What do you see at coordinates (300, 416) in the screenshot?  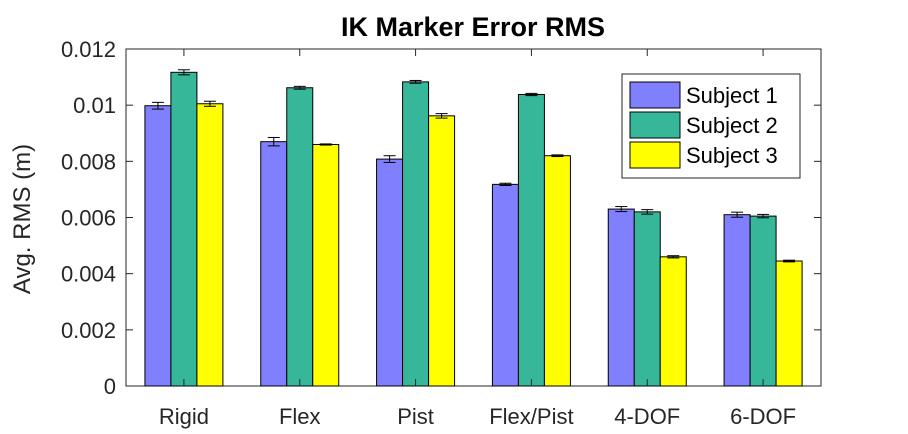 I see `x-tick-label: Flex` at bounding box center [300, 416].